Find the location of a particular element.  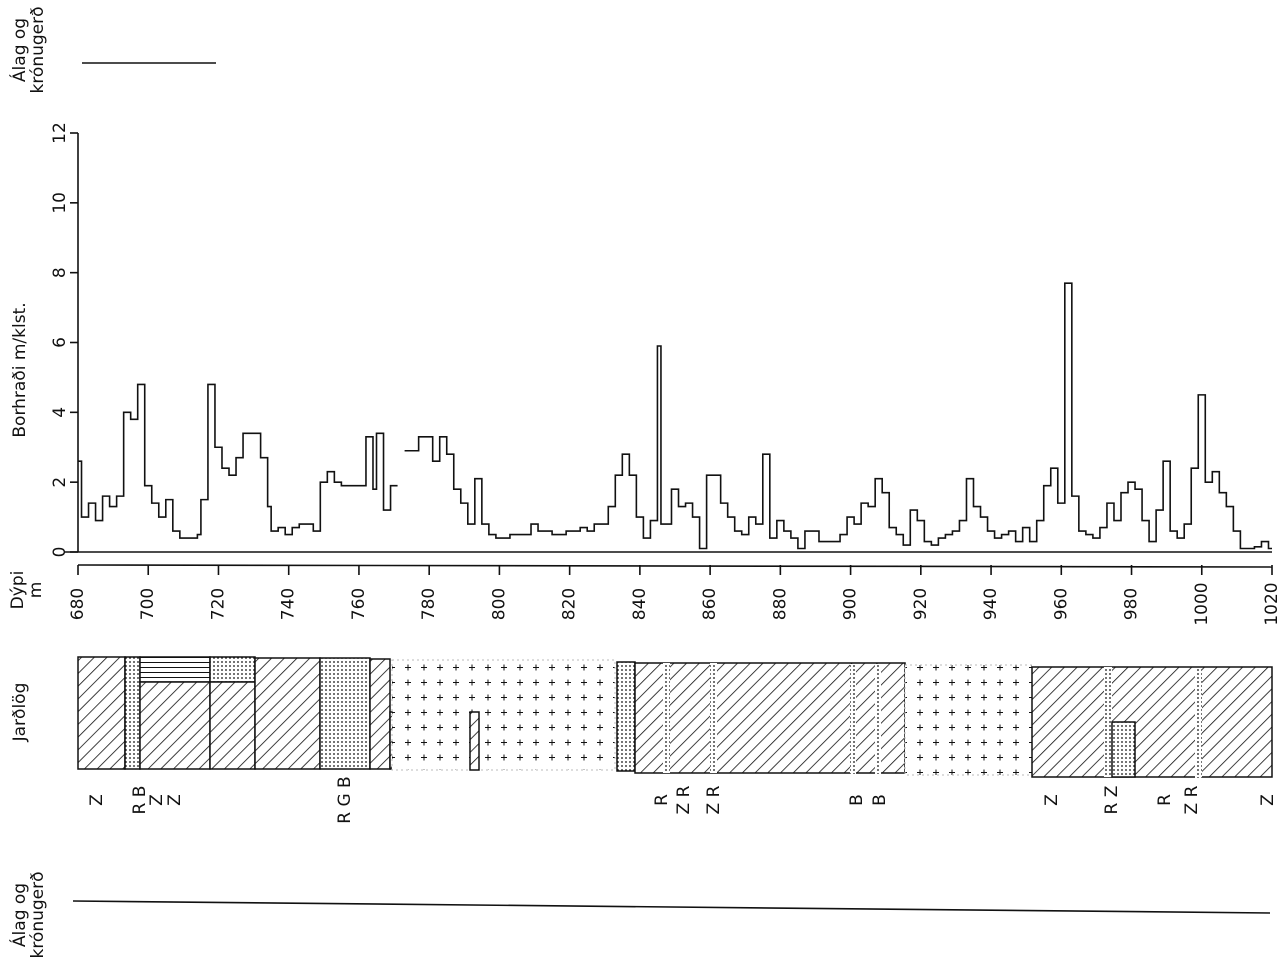

x-tick-label: 780 is located at coordinates (429, 604).